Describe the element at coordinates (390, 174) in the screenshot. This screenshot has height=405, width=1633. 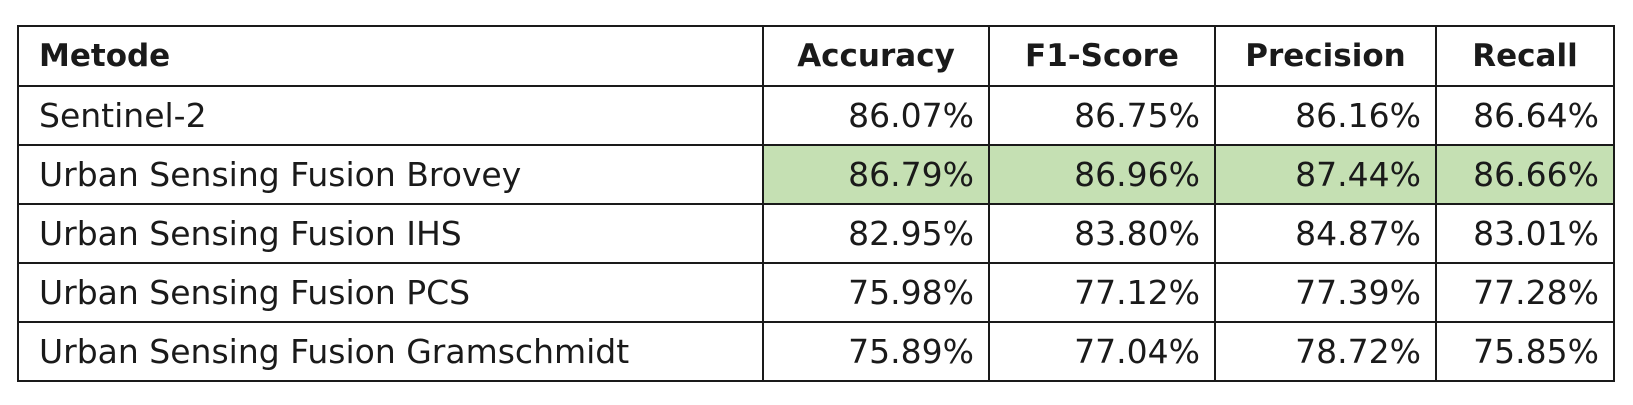
I see `method-cell: Urban Sensing Fusion Brovey` at that location.